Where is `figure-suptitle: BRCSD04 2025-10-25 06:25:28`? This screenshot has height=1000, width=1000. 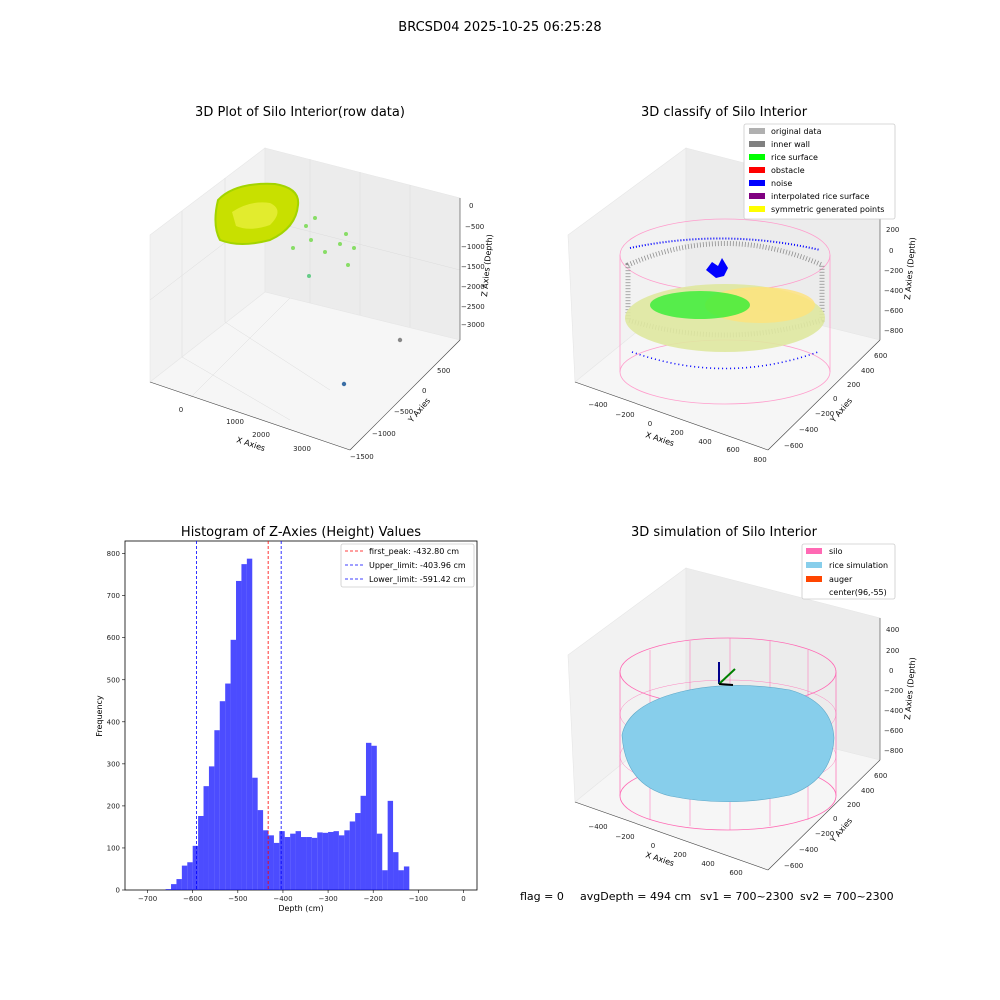
figure-suptitle: BRCSD04 2025-10-25 06:25:28 is located at coordinates (499, 27).